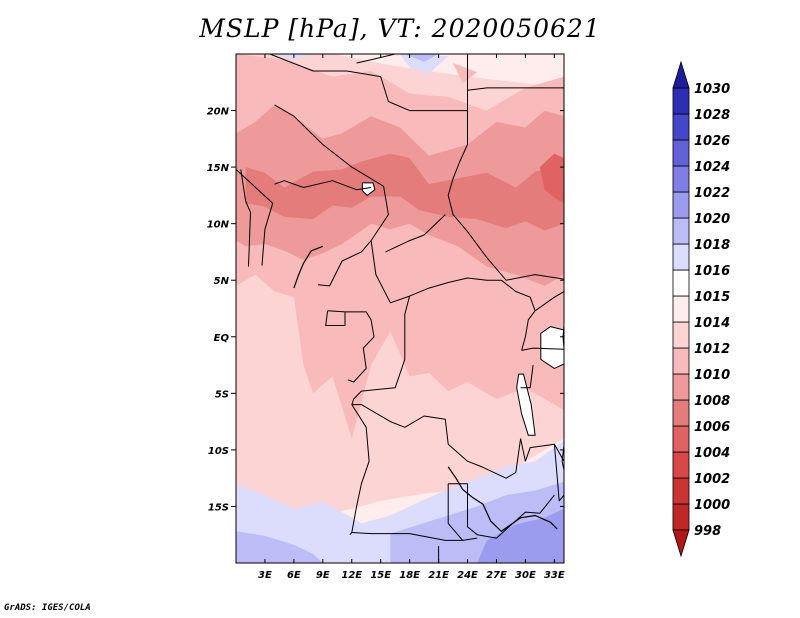 Image resolution: width=800 pixels, height=618 pixels. Describe the element at coordinates (712, 115) in the screenshot. I see `colorbar-label: 1028` at that location.